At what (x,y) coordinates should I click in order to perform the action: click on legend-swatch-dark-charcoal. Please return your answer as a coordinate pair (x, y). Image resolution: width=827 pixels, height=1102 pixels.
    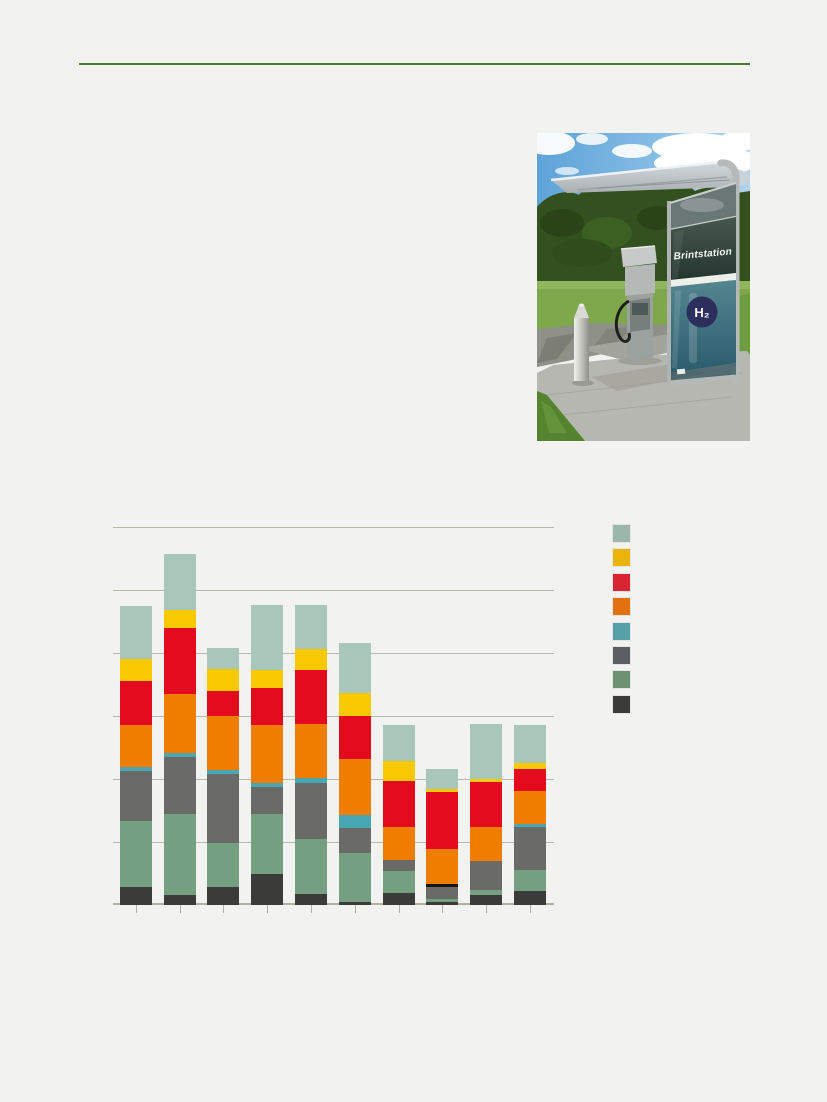
    Looking at the image, I should click on (621, 704).